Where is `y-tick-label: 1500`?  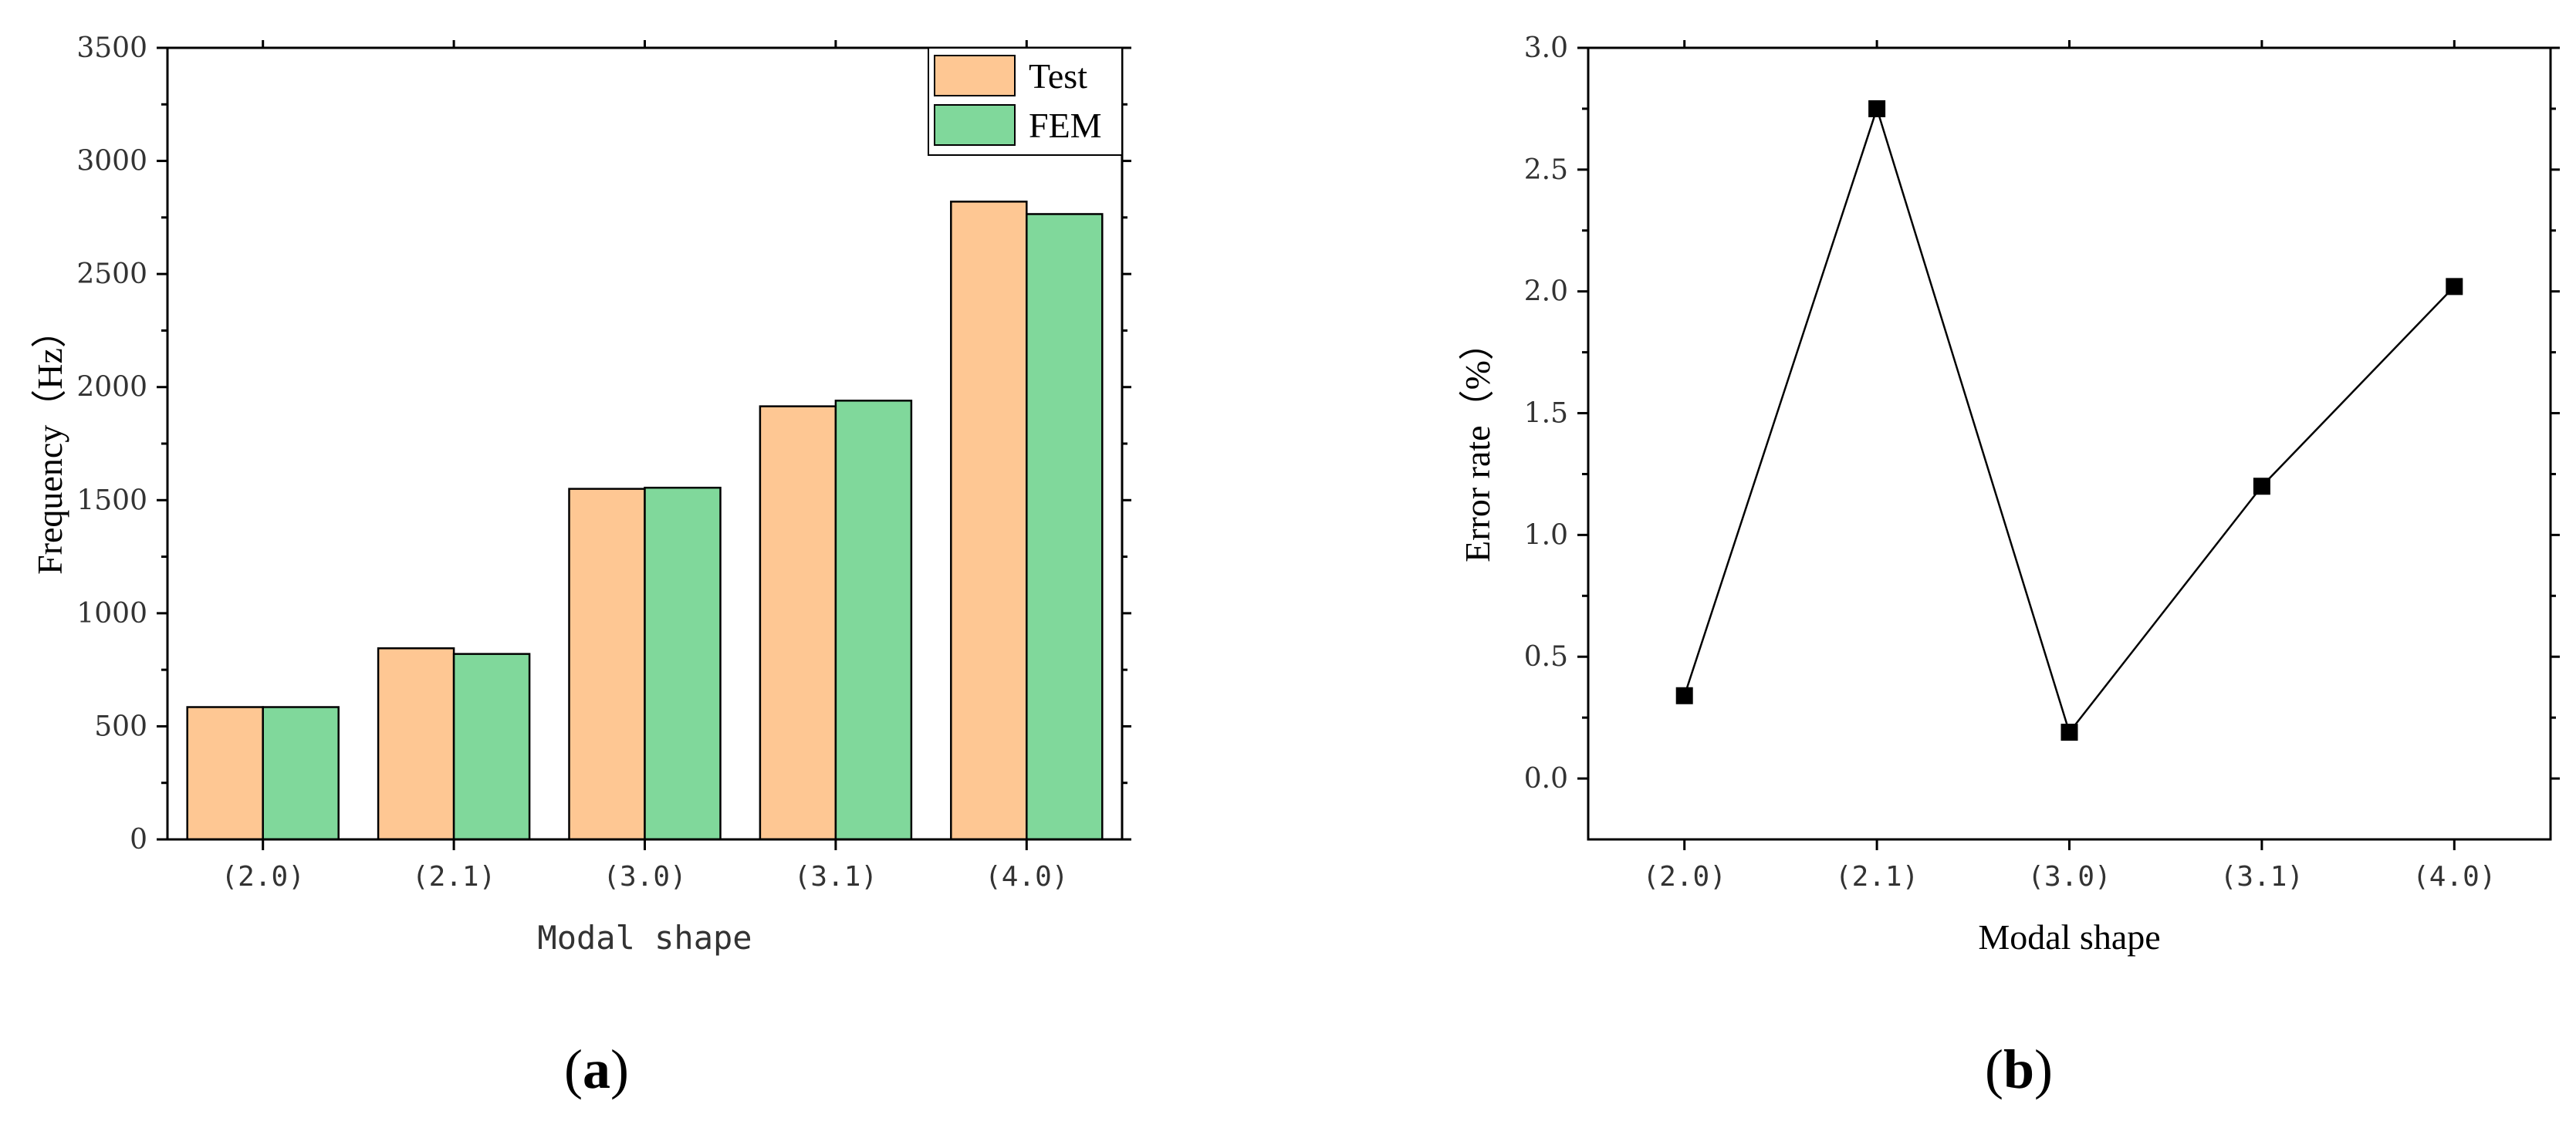
y-tick-label: 1500 is located at coordinates (111, 500).